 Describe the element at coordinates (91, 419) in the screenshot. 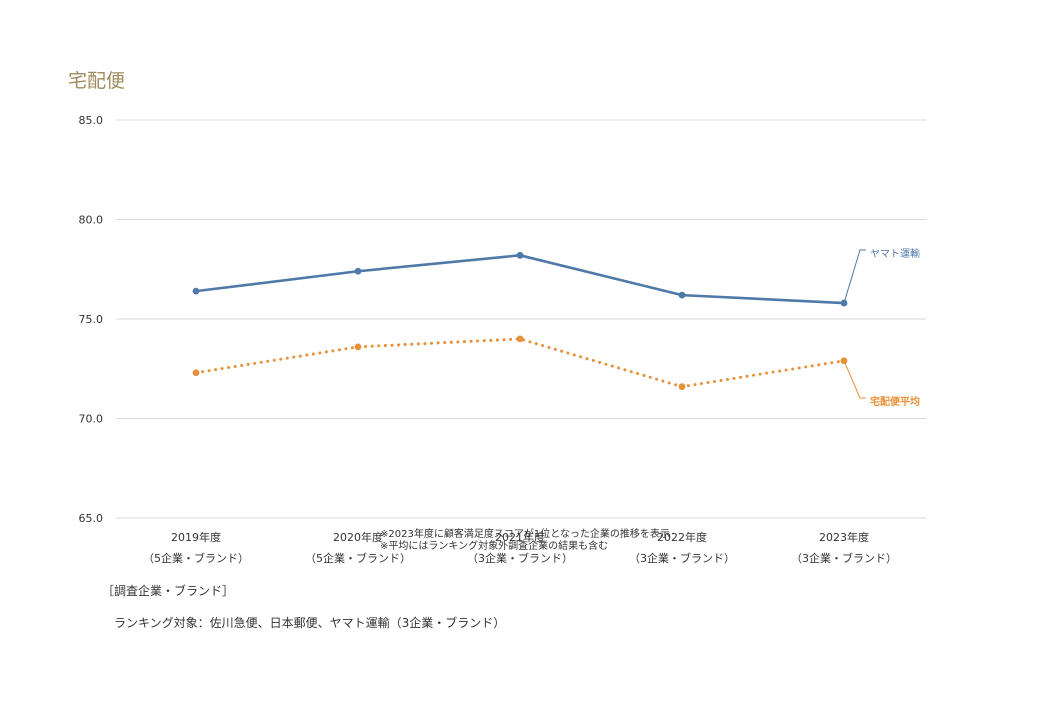

I see `y-tick-label: 70.0` at that location.